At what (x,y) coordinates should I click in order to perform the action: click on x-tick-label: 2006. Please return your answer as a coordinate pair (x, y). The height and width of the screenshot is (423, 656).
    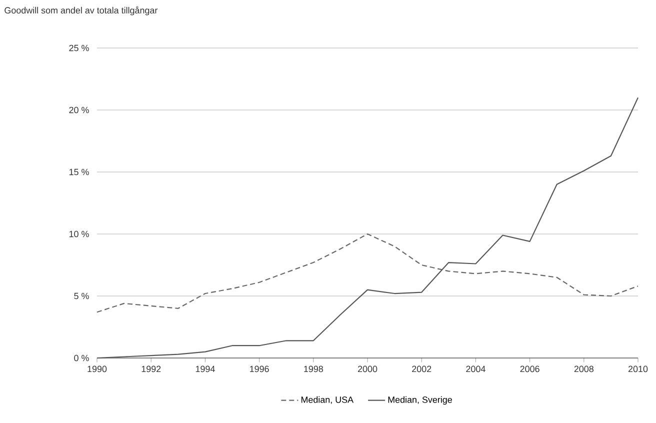
    Looking at the image, I should click on (530, 369).